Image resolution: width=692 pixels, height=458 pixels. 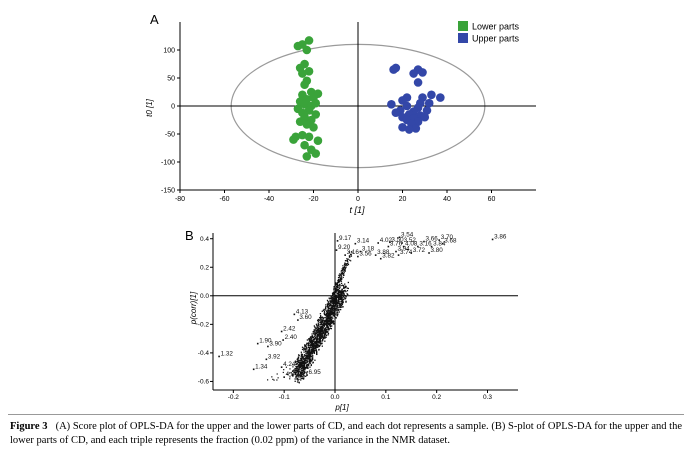 I want to click on upper-parts-point, so click(x=391, y=104).